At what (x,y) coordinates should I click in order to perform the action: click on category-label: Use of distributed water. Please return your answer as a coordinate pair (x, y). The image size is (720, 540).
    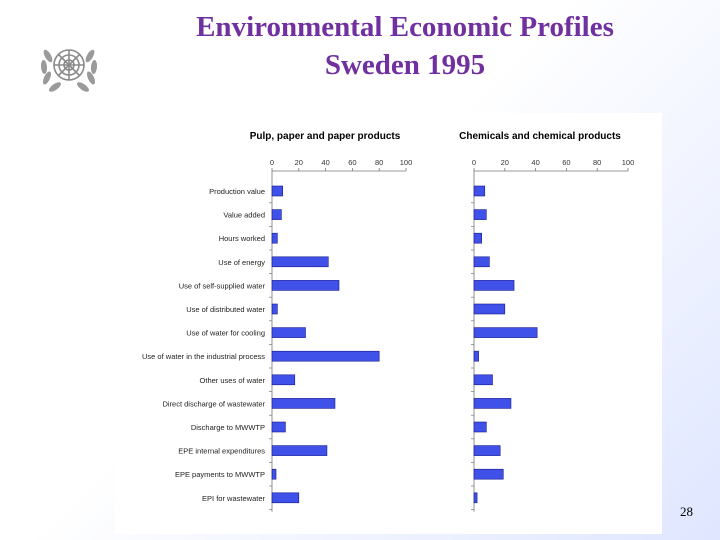
    Looking at the image, I should click on (225, 309).